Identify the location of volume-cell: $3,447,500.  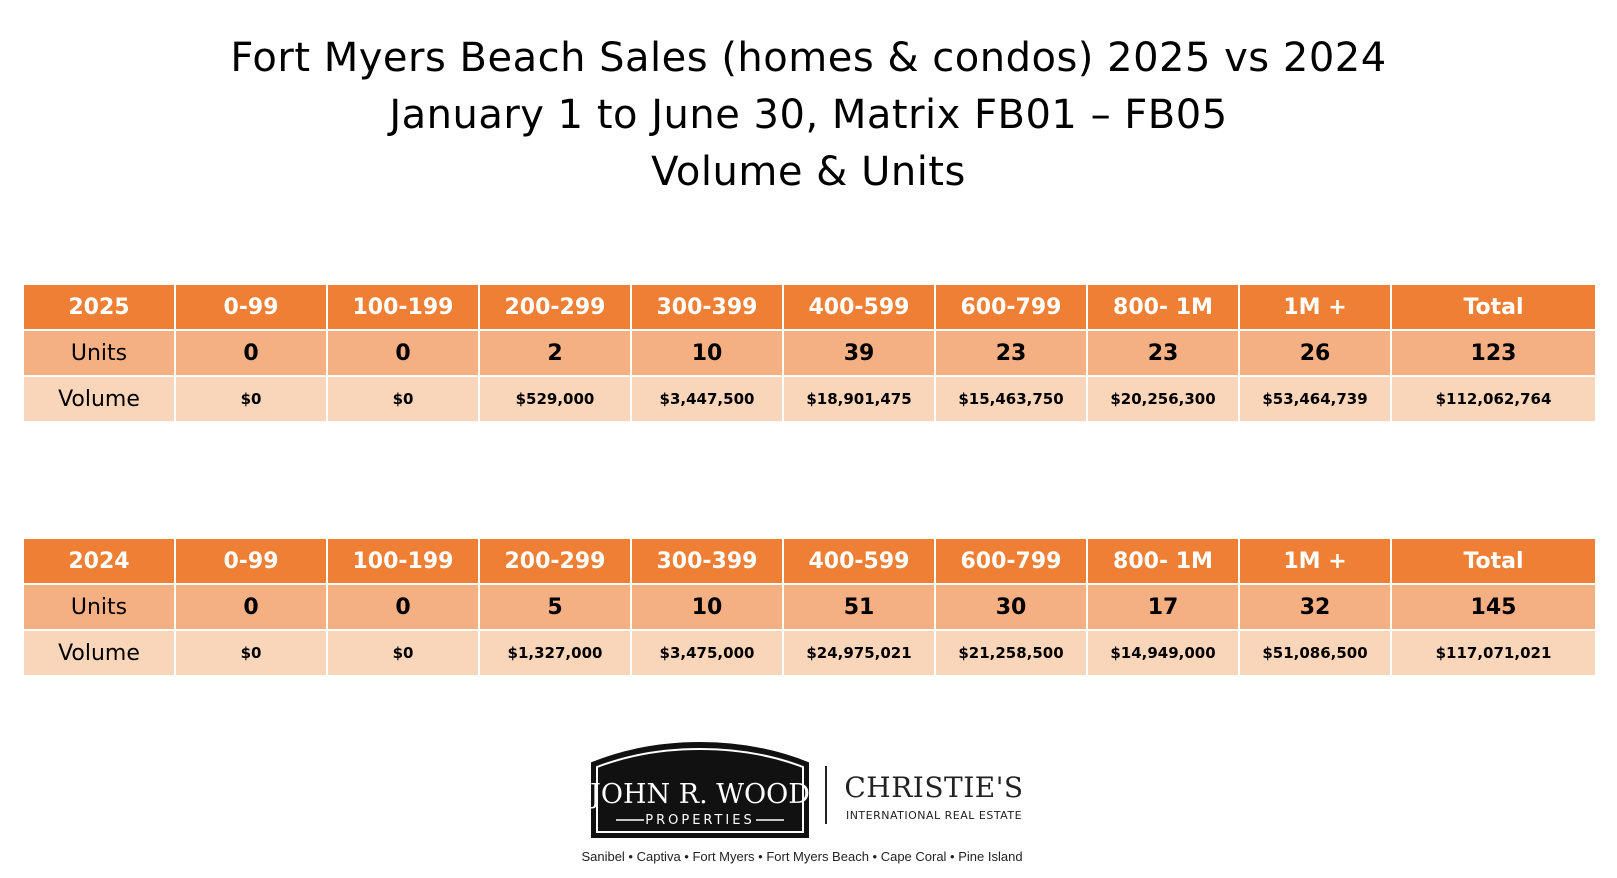
(707, 399).